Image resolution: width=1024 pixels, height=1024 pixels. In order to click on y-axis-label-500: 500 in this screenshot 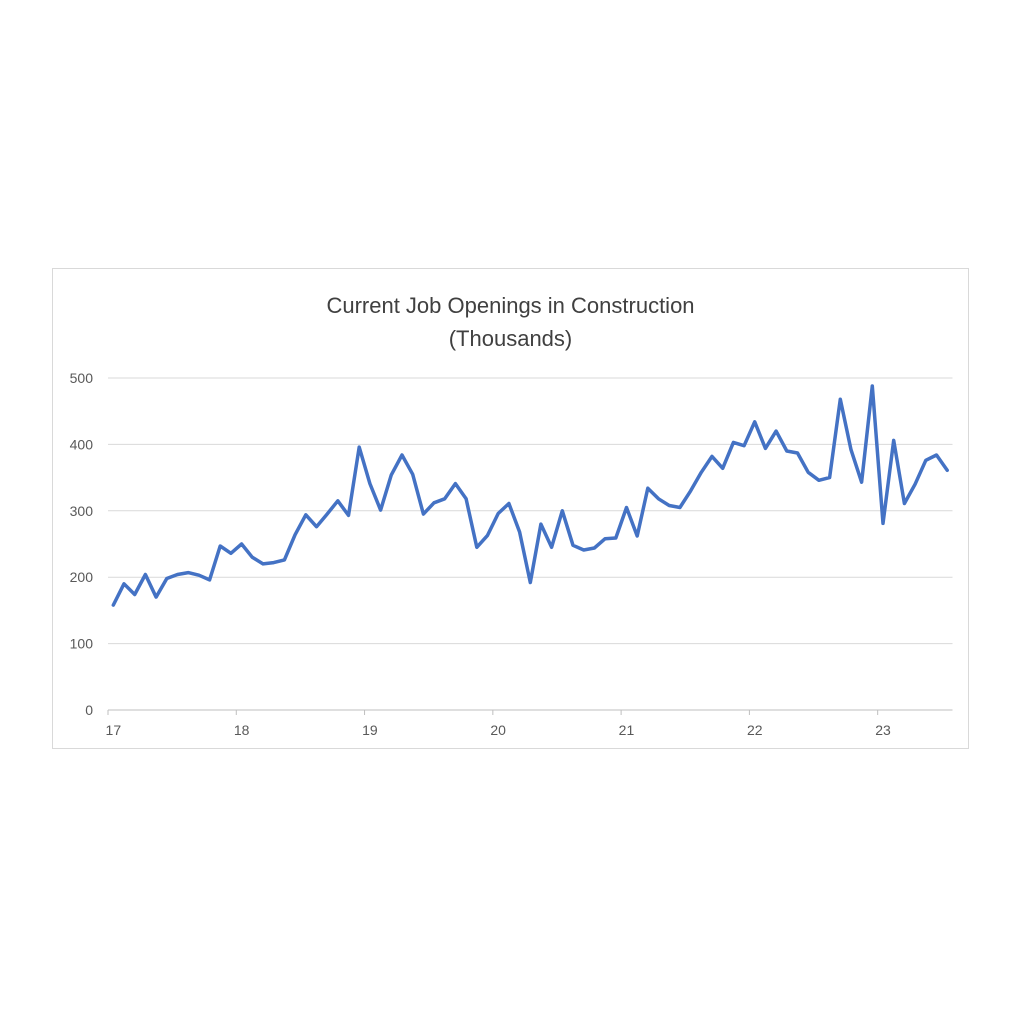, I will do `click(82, 378)`.